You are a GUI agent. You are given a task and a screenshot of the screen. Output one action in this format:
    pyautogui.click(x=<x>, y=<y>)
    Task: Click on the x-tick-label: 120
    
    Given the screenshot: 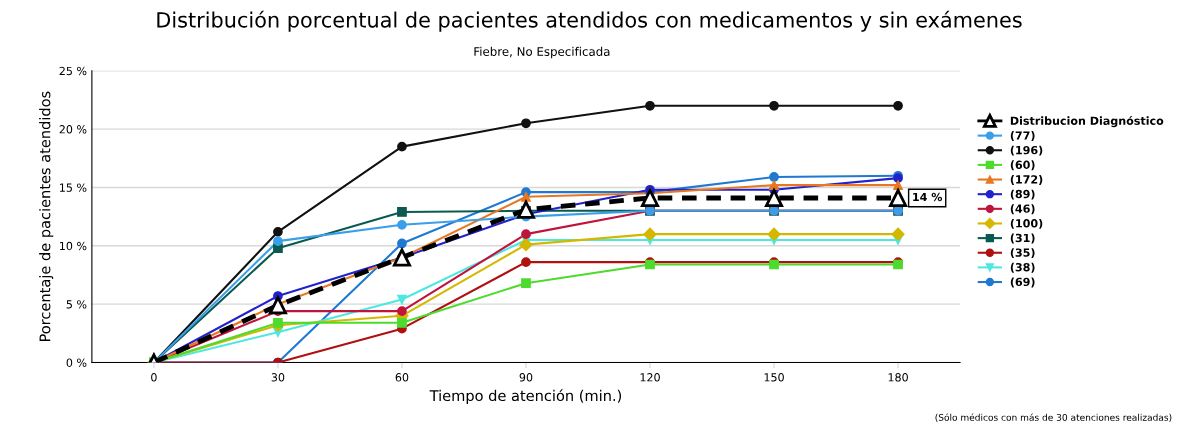 What is the action you would take?
    pyautogui.click(x=650, y=377)
    